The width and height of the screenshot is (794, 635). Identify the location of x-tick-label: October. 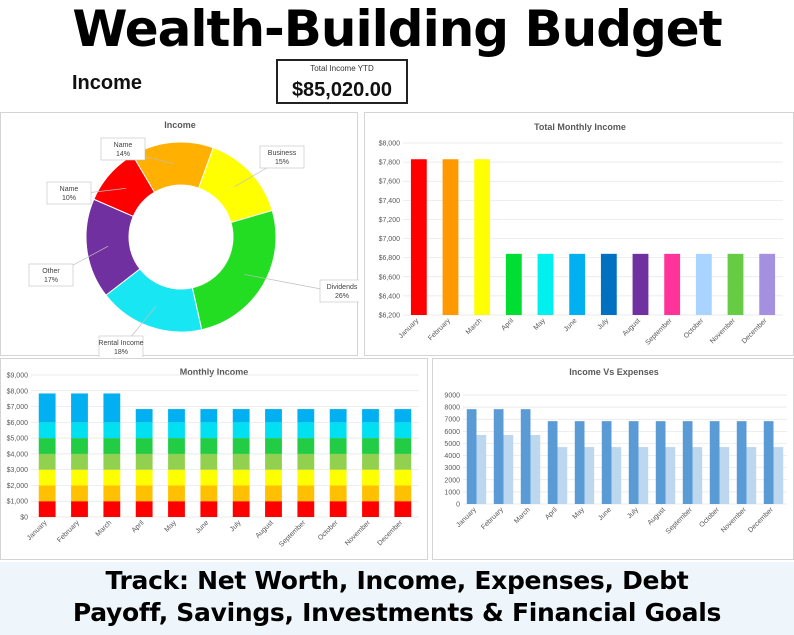
(709, 517).